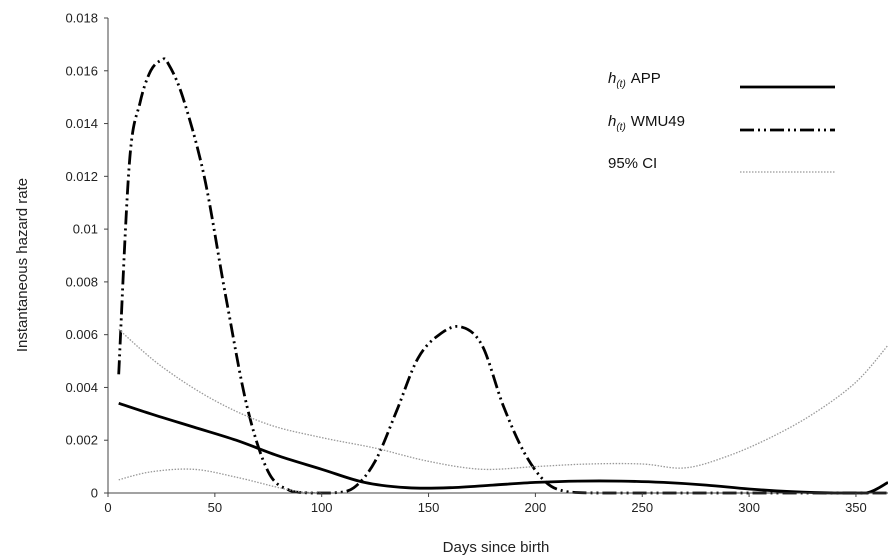  I want to click on y-tick-label: 0.01, so click(85, 229).